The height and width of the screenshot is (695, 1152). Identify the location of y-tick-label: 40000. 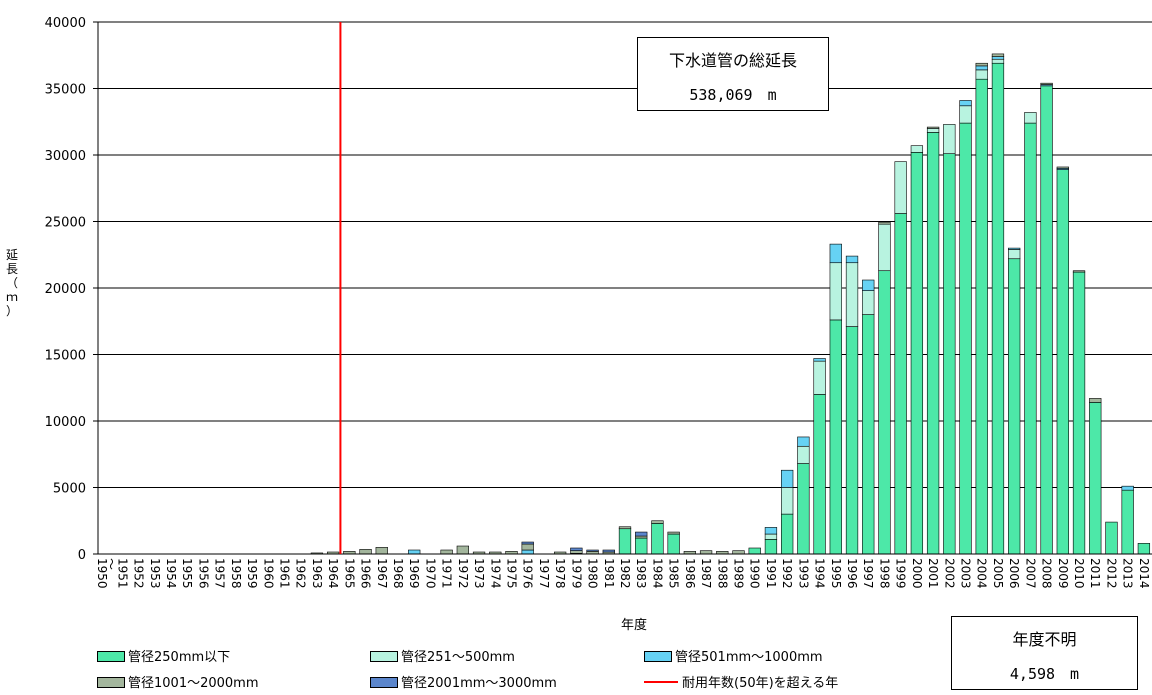
(65, 23).